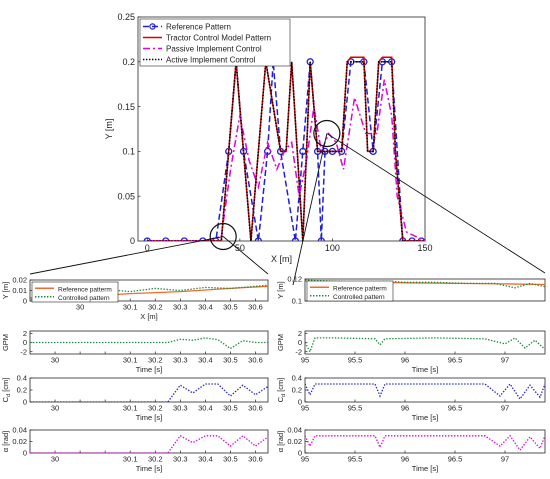 This screenshot has height=479, width=550. What do you see at coordinates (126, 17) in the screenshot?
I see `y-tick-label: 0.25` at bounding box center [126, 17].